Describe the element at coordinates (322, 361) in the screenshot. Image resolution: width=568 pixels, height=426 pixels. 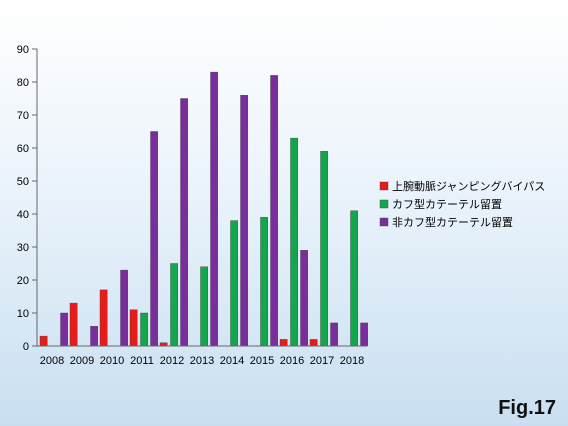
I see `x-tick-label: 2017` at that location.